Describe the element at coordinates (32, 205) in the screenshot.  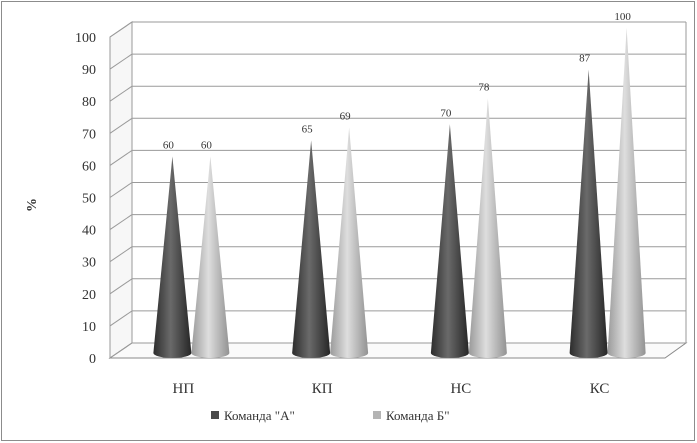
I see `y-axis-label: %` at that location.